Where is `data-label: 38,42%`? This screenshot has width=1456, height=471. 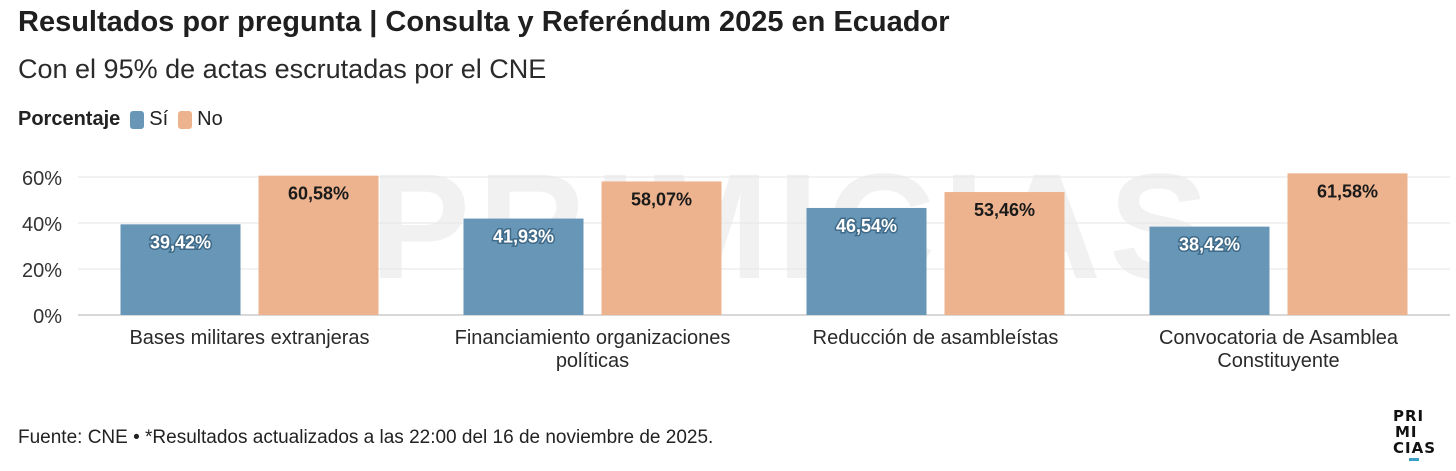
data-label: 38,42% is located at coordinates (1209, 245).